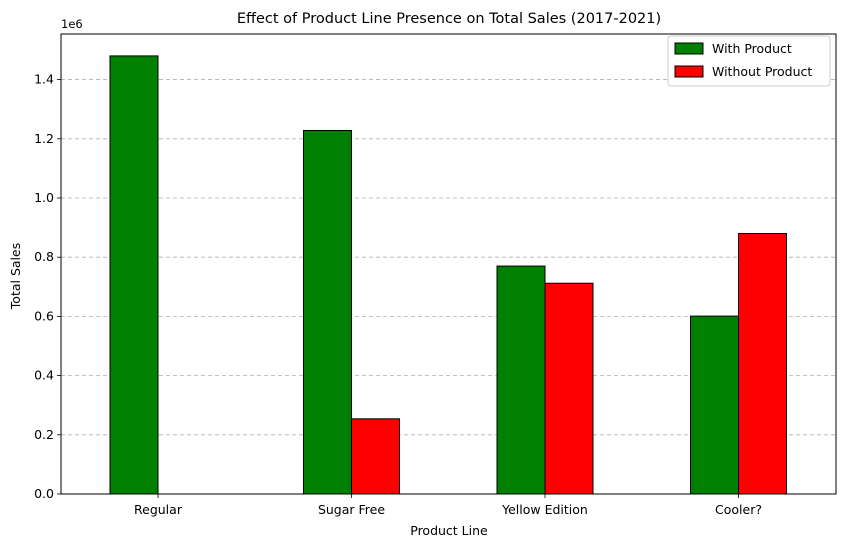 The image size is (846, 551). I want to click on y-tick-label: 1.2, so click(44, 138).